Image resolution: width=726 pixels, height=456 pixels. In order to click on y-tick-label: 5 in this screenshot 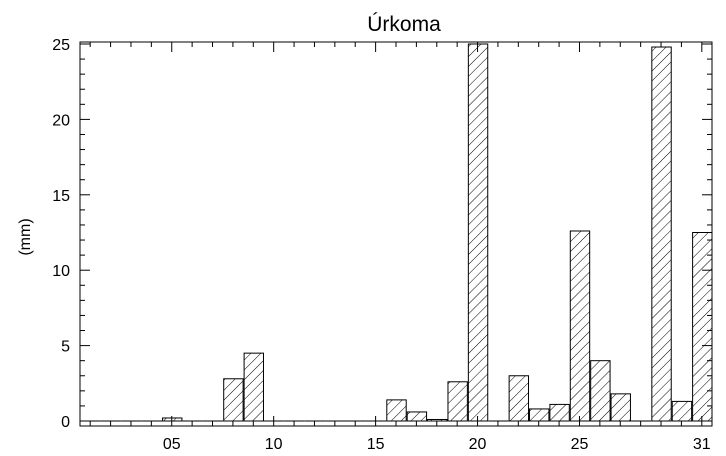, I will do `click(65, 347)`.